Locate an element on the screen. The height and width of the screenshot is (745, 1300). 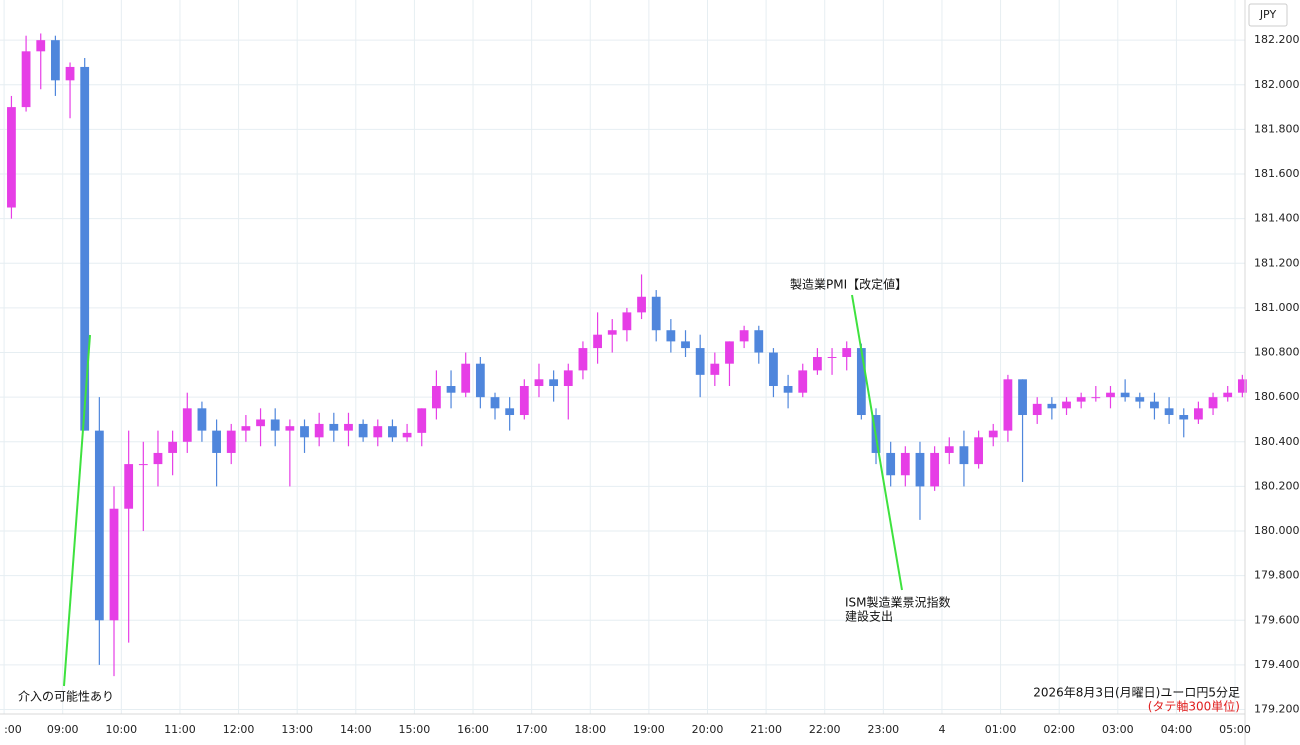
x-tick-label: 17:00 is located at coordinates (532, 729).